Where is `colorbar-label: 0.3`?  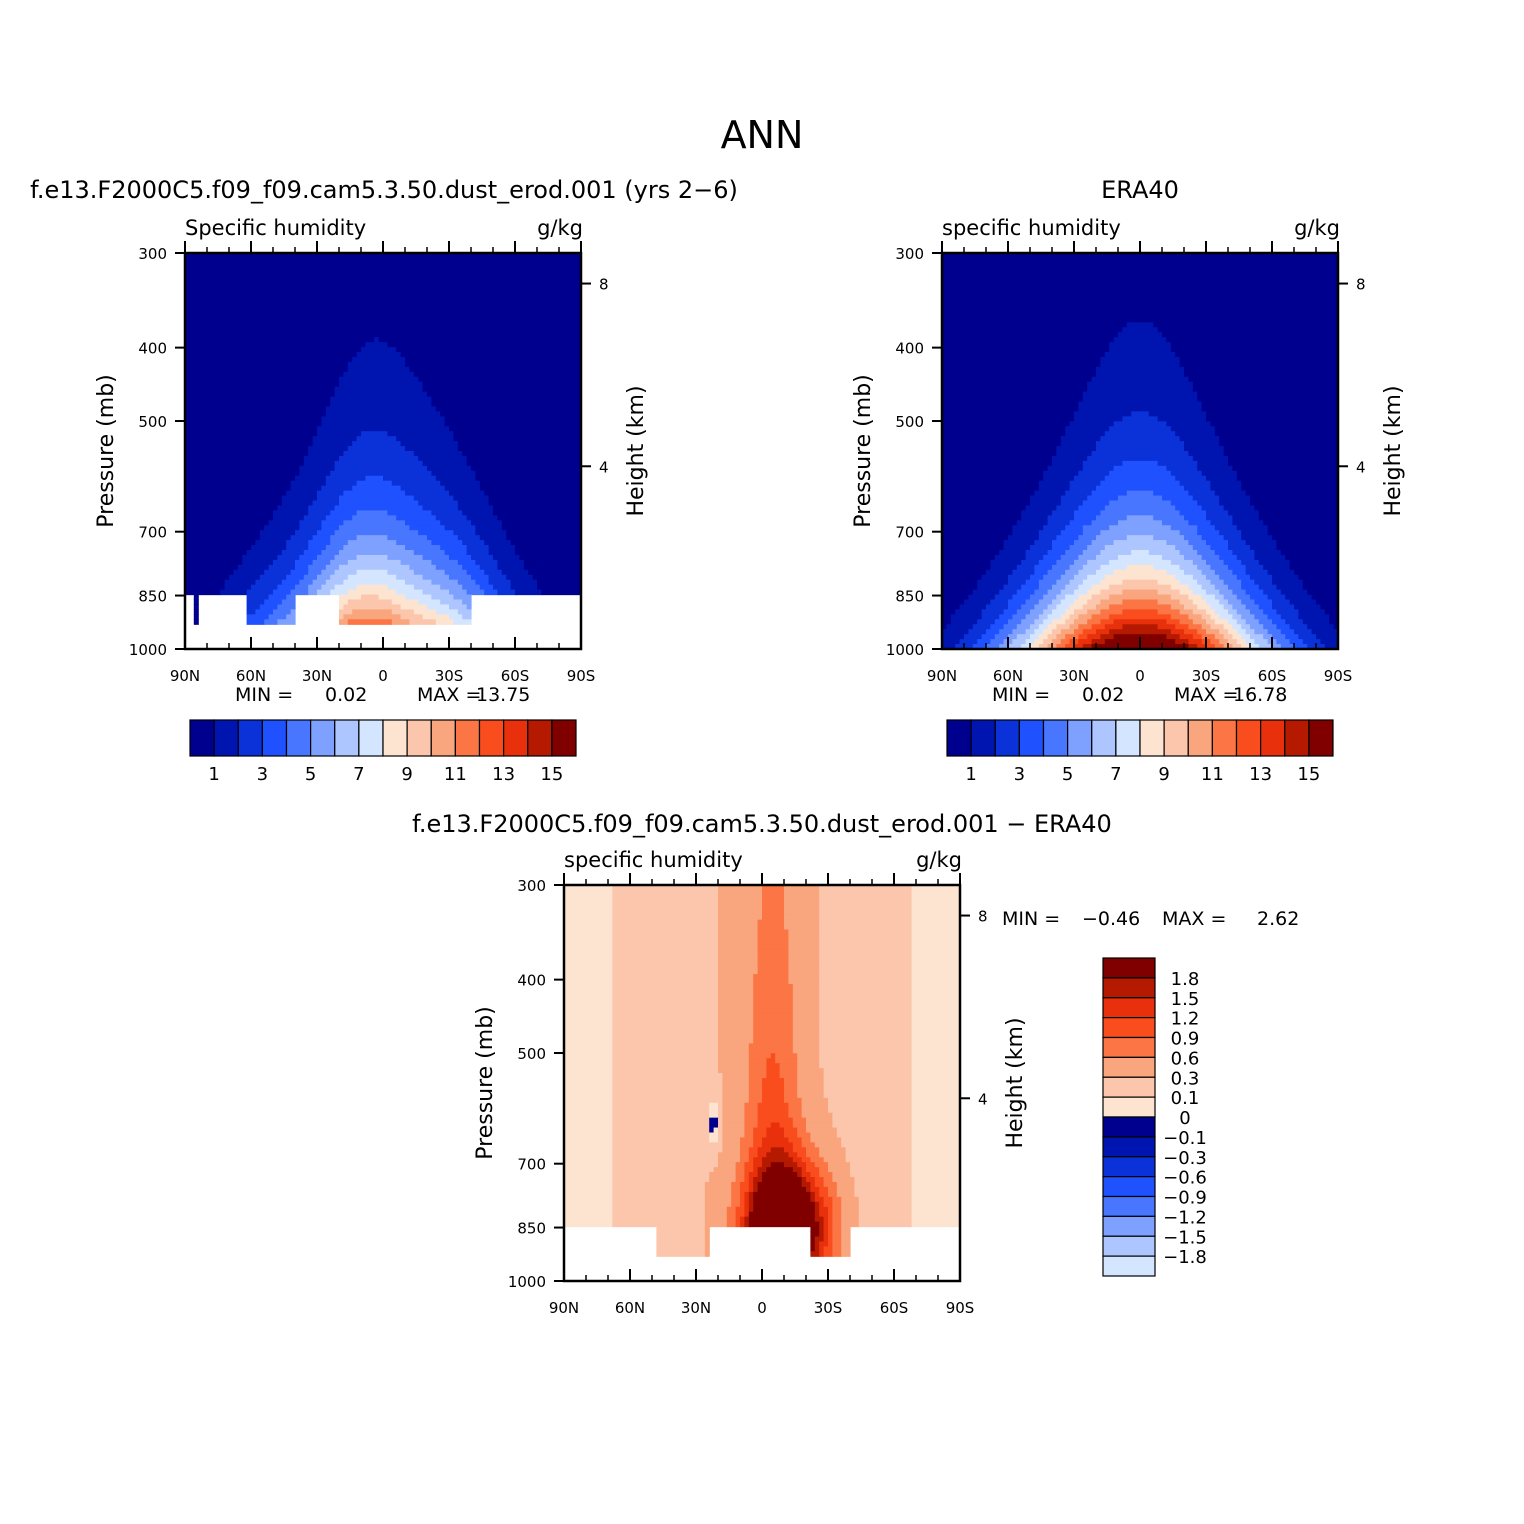
colorbar-label: 0.3 is located at coordinates (1185, 1078).